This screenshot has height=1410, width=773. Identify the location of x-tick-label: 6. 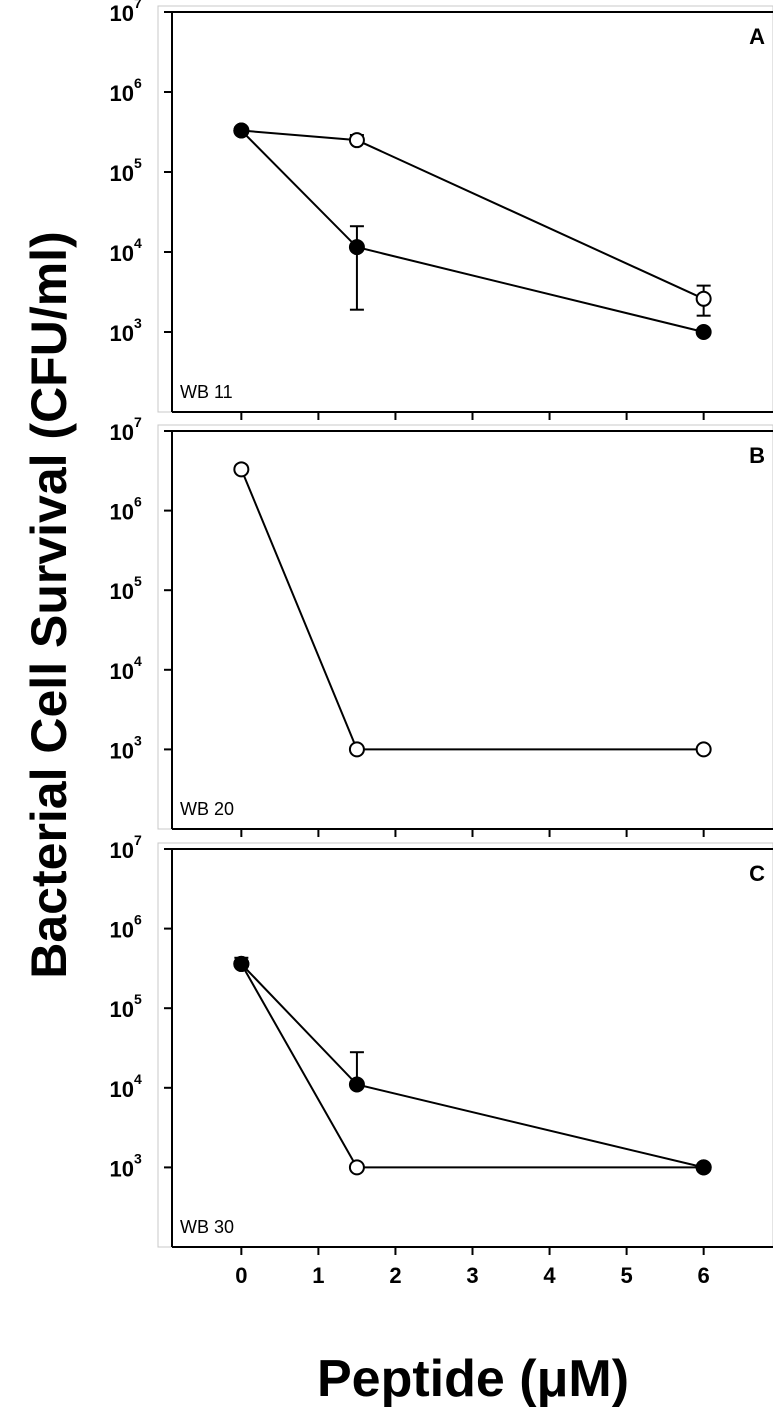
(704, 1275).